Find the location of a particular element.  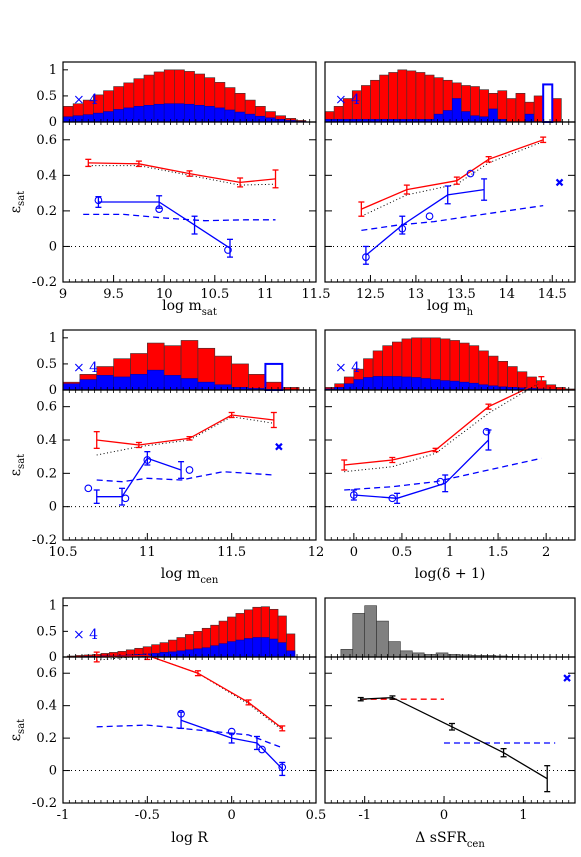

x-axis-label-main: log R is located at coordinates (189, 838).